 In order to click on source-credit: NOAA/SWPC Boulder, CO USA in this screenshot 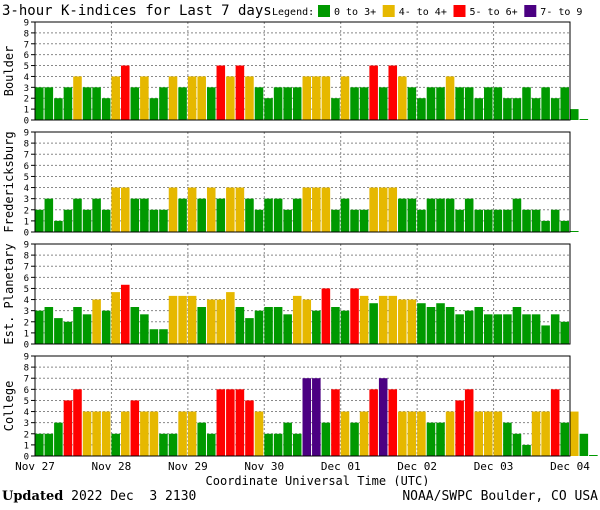, I will do `click(500, 496)`.